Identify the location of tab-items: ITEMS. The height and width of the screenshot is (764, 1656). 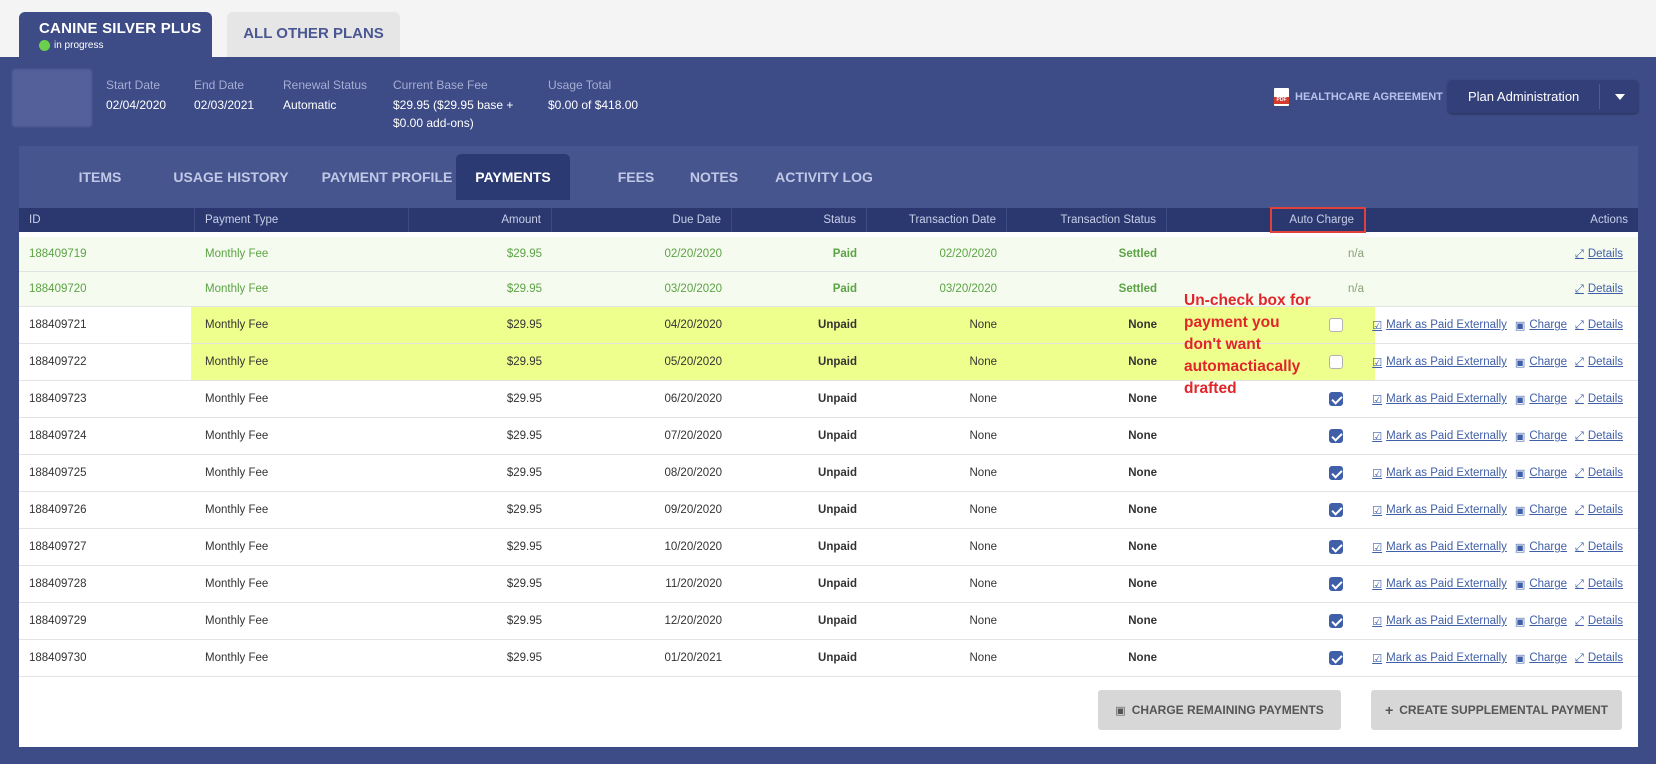
(100, 177).